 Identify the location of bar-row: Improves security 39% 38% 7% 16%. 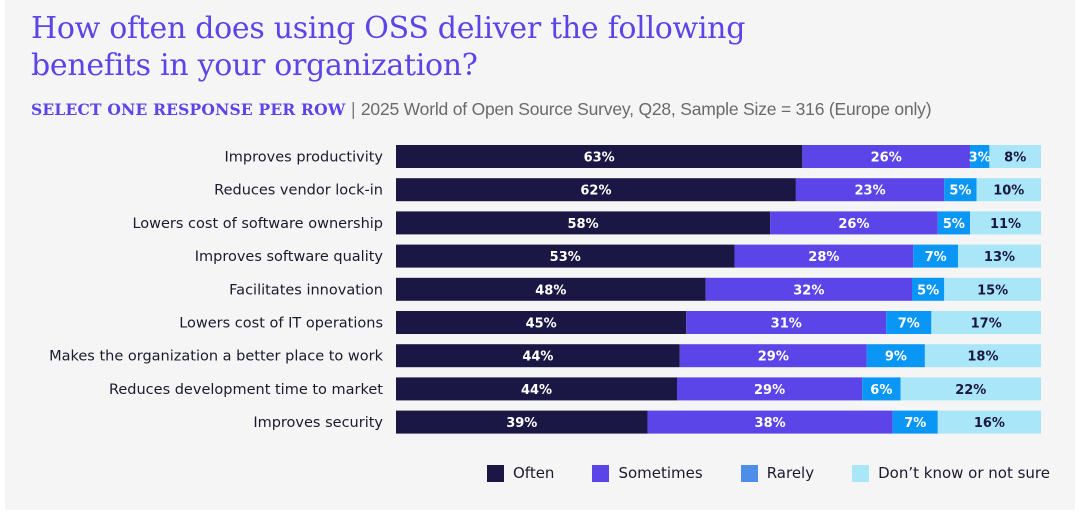
(647, 422).